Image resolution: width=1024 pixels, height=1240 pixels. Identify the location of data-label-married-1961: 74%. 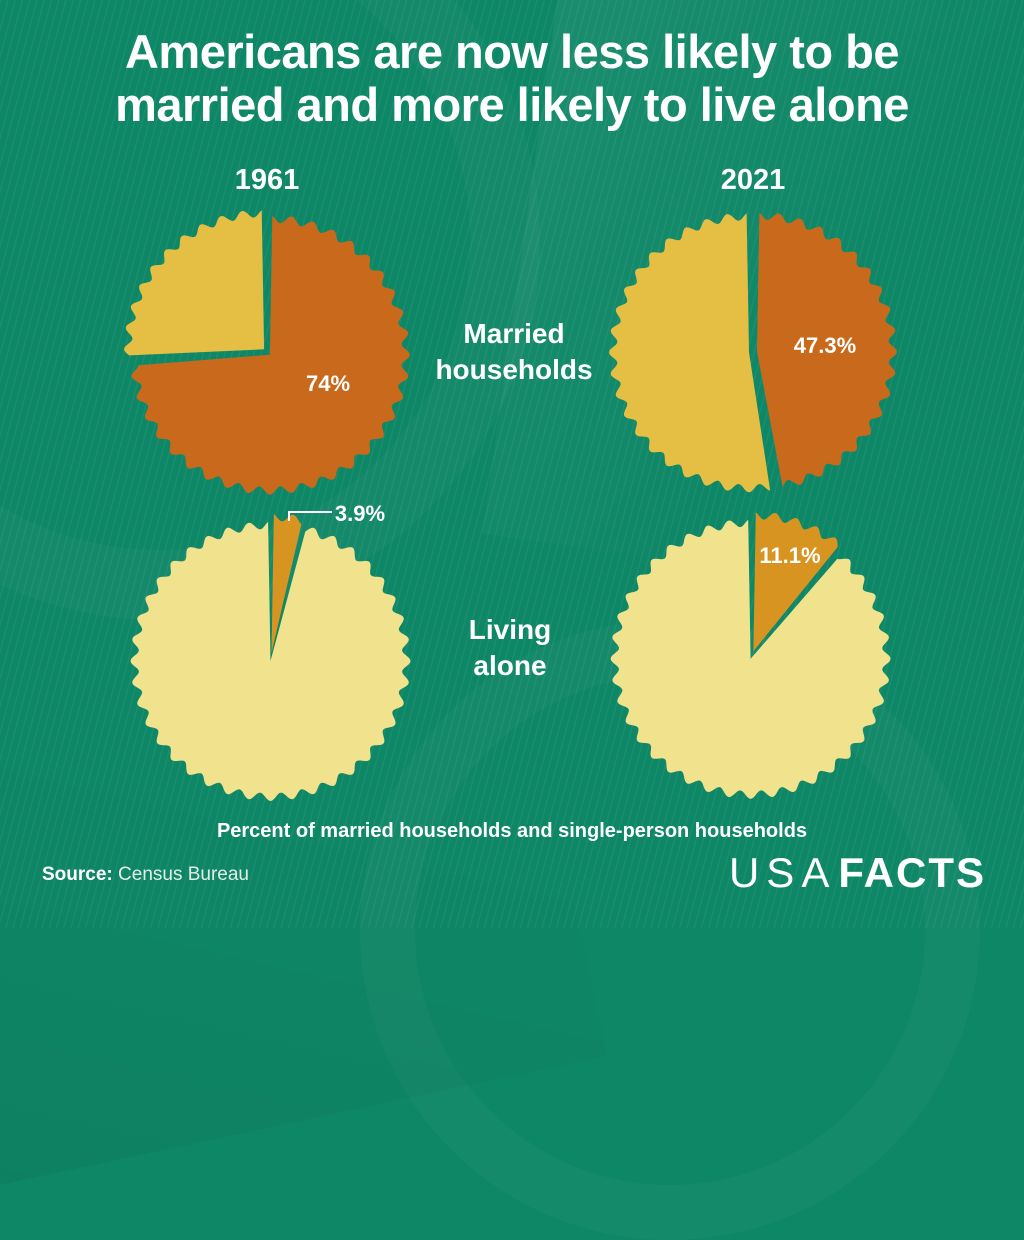
(328, 383).